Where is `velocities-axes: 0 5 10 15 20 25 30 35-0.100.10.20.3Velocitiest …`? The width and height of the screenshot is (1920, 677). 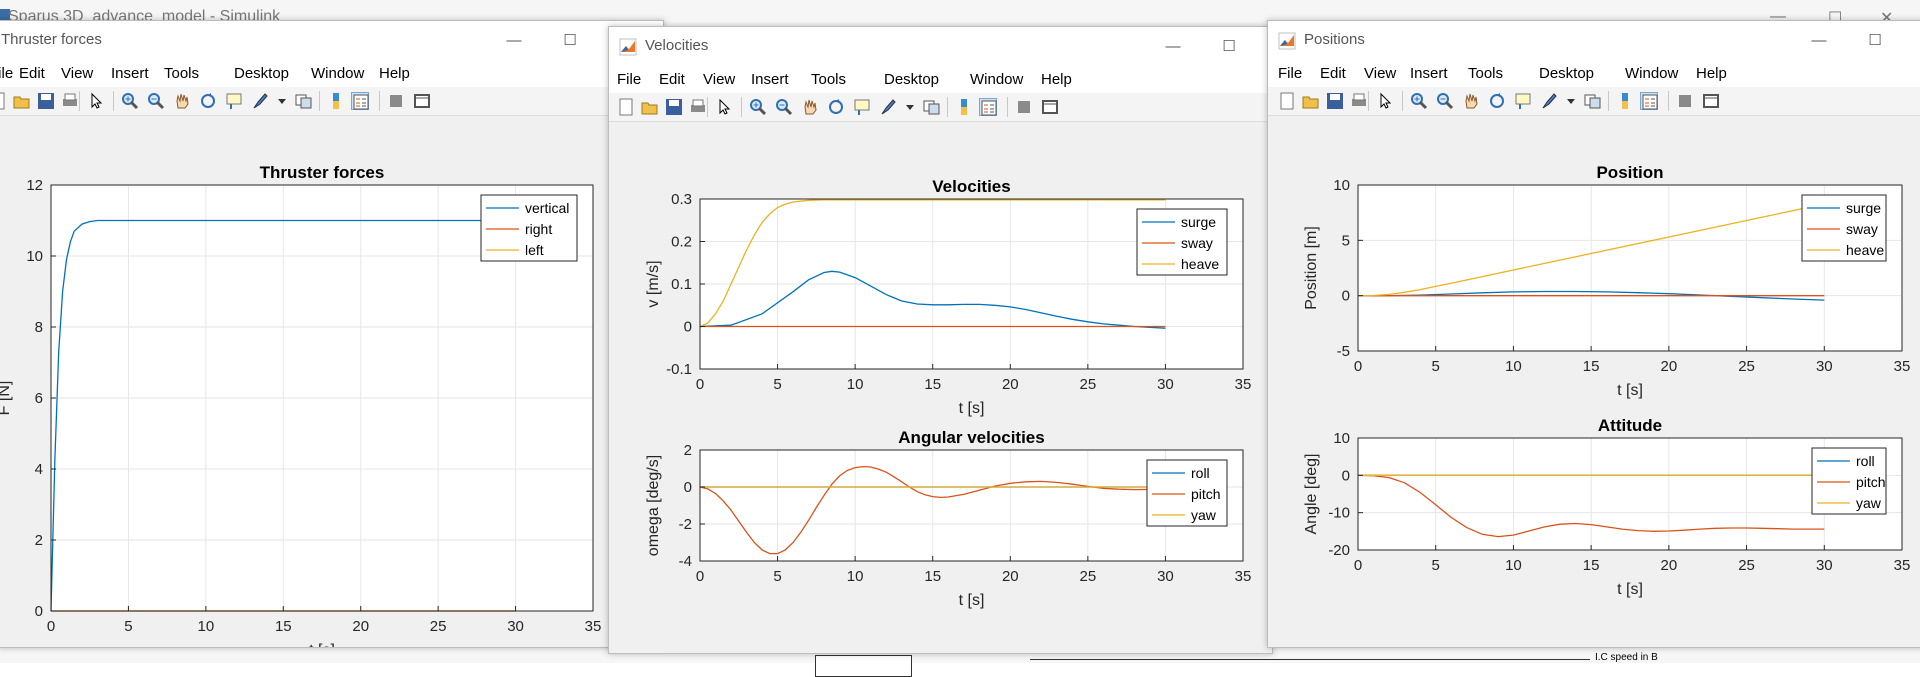 velocities-axes: 0 5 10 15 20 25 30 35-0.100.10.20.3Velocitiest … is located at coordinates (948, 297).